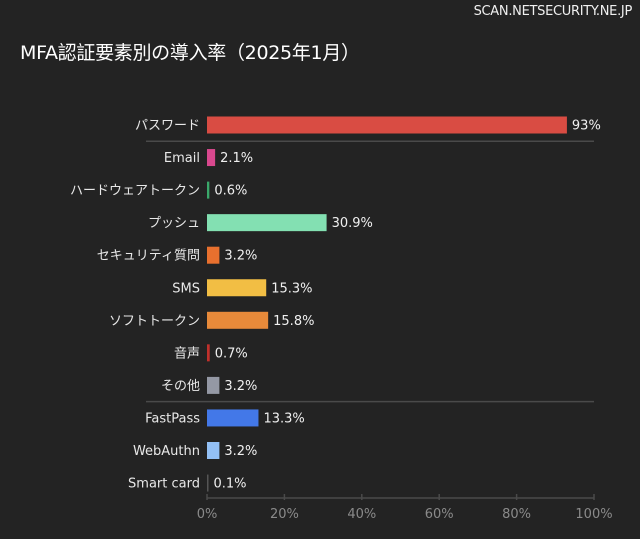 This screenshot has height=539, width=640. What do you see at coordinates (180, 386) in the screenshot?
I see `category-label: その他` at bounding box center [180, 386].